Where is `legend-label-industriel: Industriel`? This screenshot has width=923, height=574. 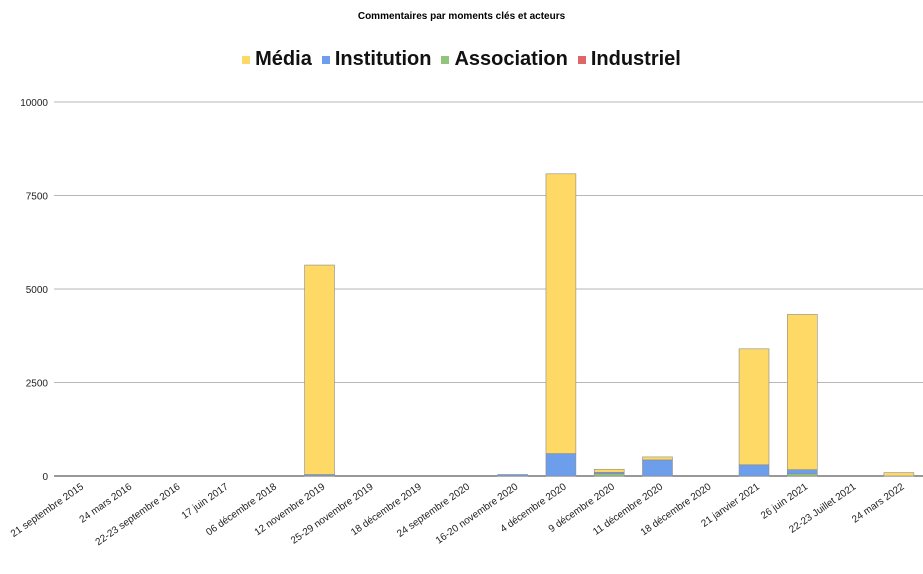 legend-label-industriel: Industriel is located at coordinates (635, 59).